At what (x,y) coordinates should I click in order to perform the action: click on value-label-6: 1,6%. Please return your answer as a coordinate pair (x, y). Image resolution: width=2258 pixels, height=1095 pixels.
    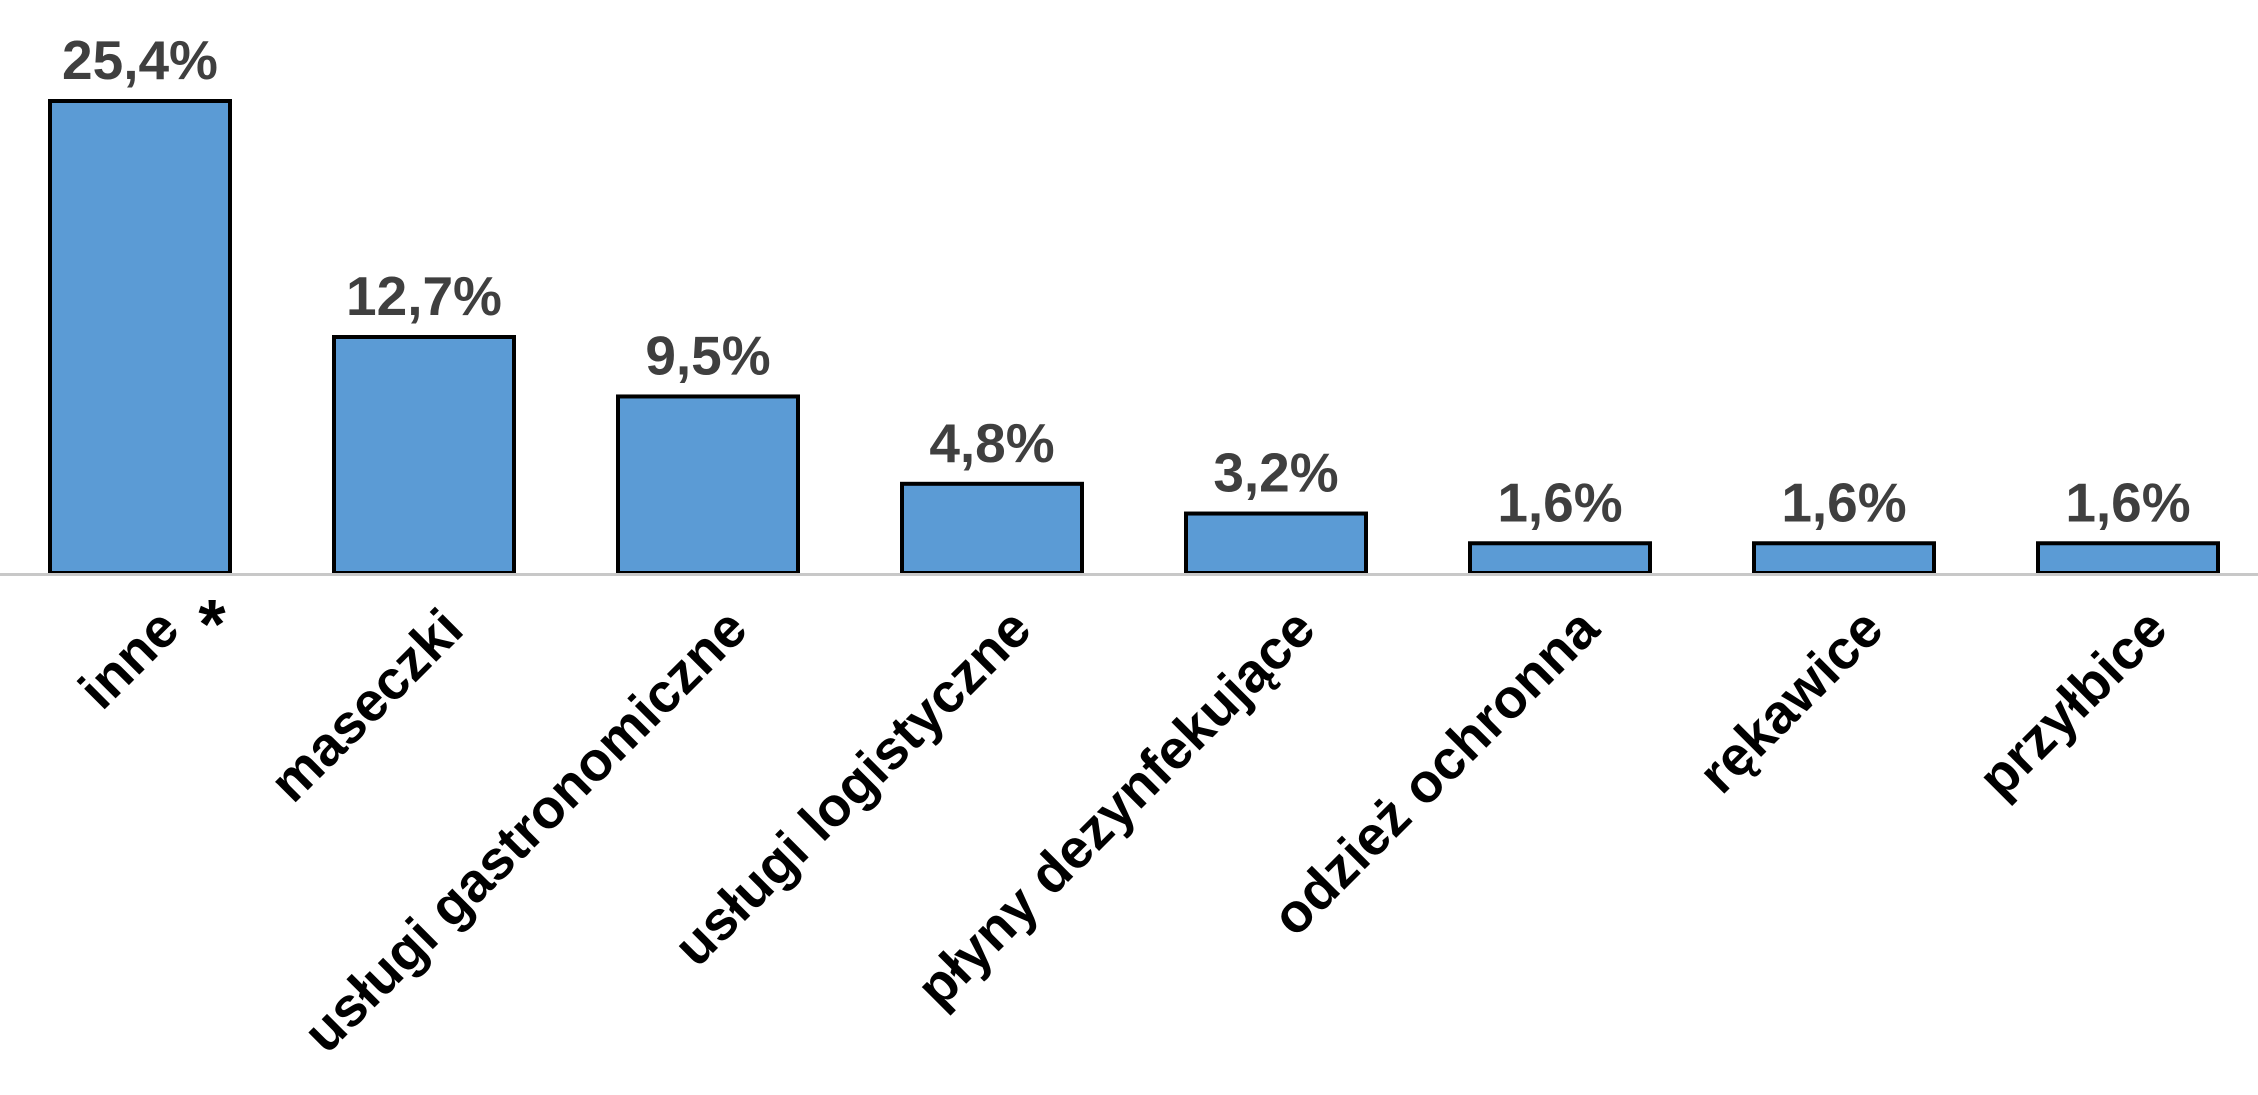
    Looking at the image, I should click on (1843, 502).